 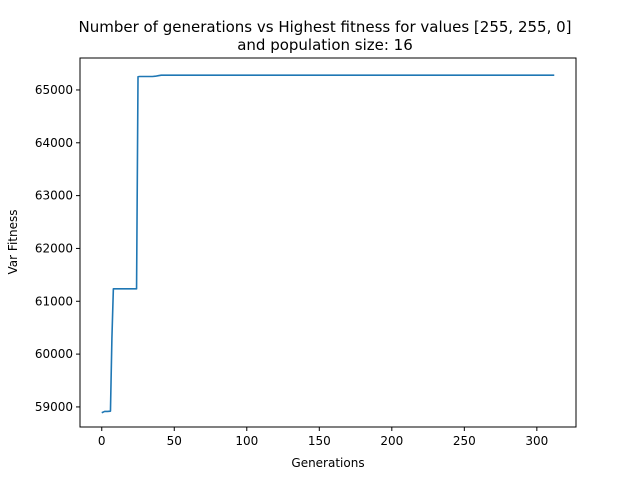 What do you see at coordinates (174, 441) in the screenshot?
I see `x-tick-label: 50` at bounding box center [174, 441].